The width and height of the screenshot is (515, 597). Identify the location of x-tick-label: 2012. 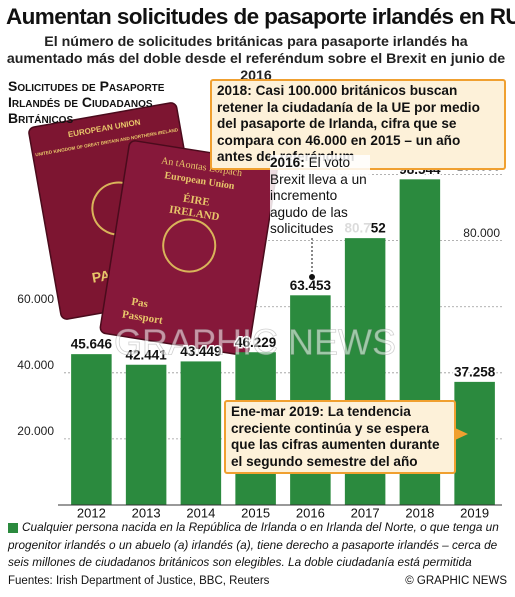
(91, 512).